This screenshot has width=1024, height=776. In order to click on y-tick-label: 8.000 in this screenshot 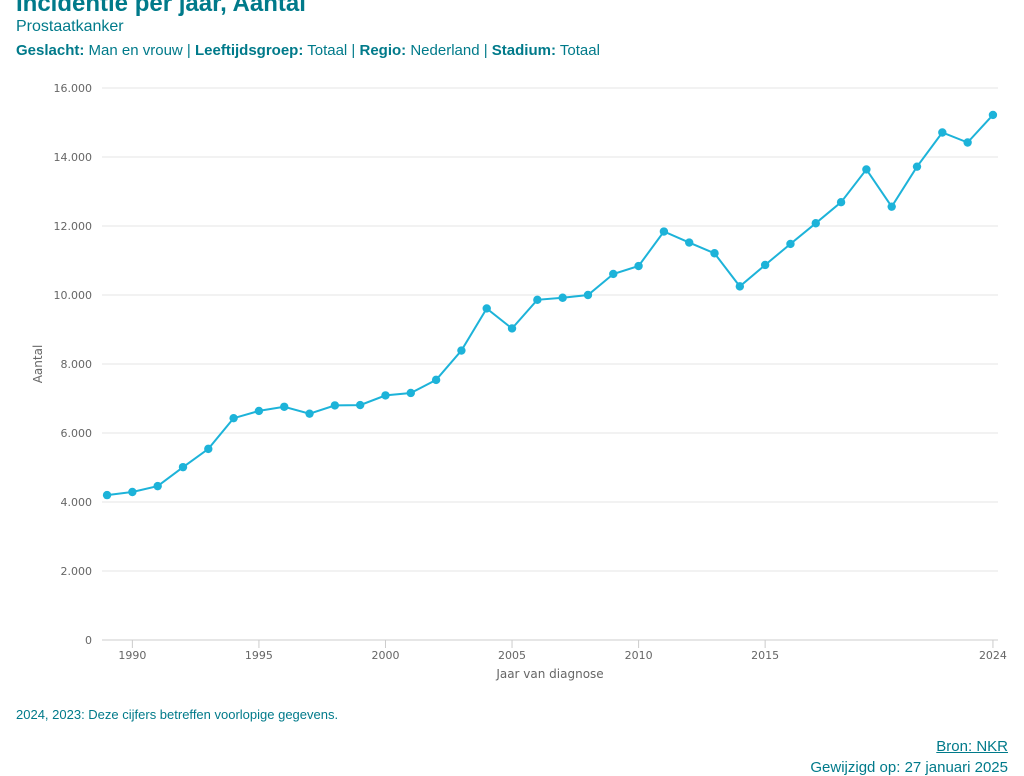, I will do `click(77, 364)`.